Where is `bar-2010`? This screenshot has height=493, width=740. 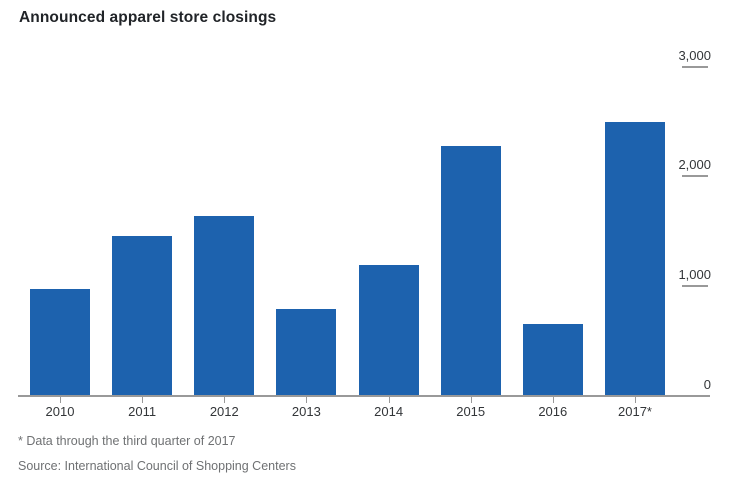
bar-2010 is located at coordinates (60, 342).